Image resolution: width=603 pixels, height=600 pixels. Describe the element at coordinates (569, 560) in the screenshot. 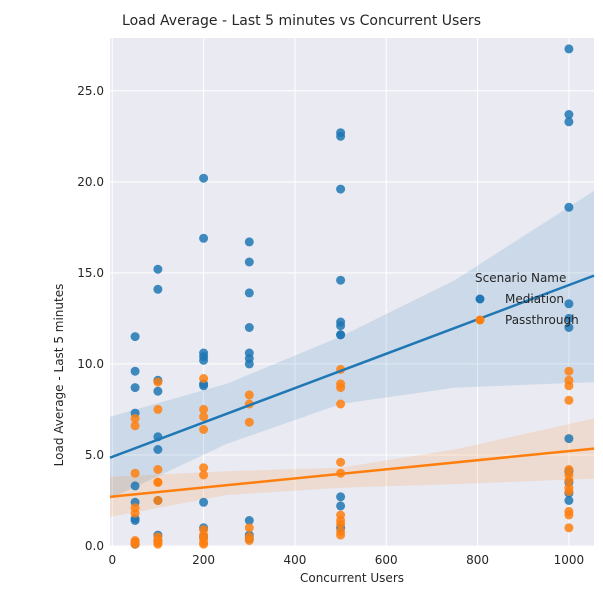

I see `x-tick-label: 1000` at that location.